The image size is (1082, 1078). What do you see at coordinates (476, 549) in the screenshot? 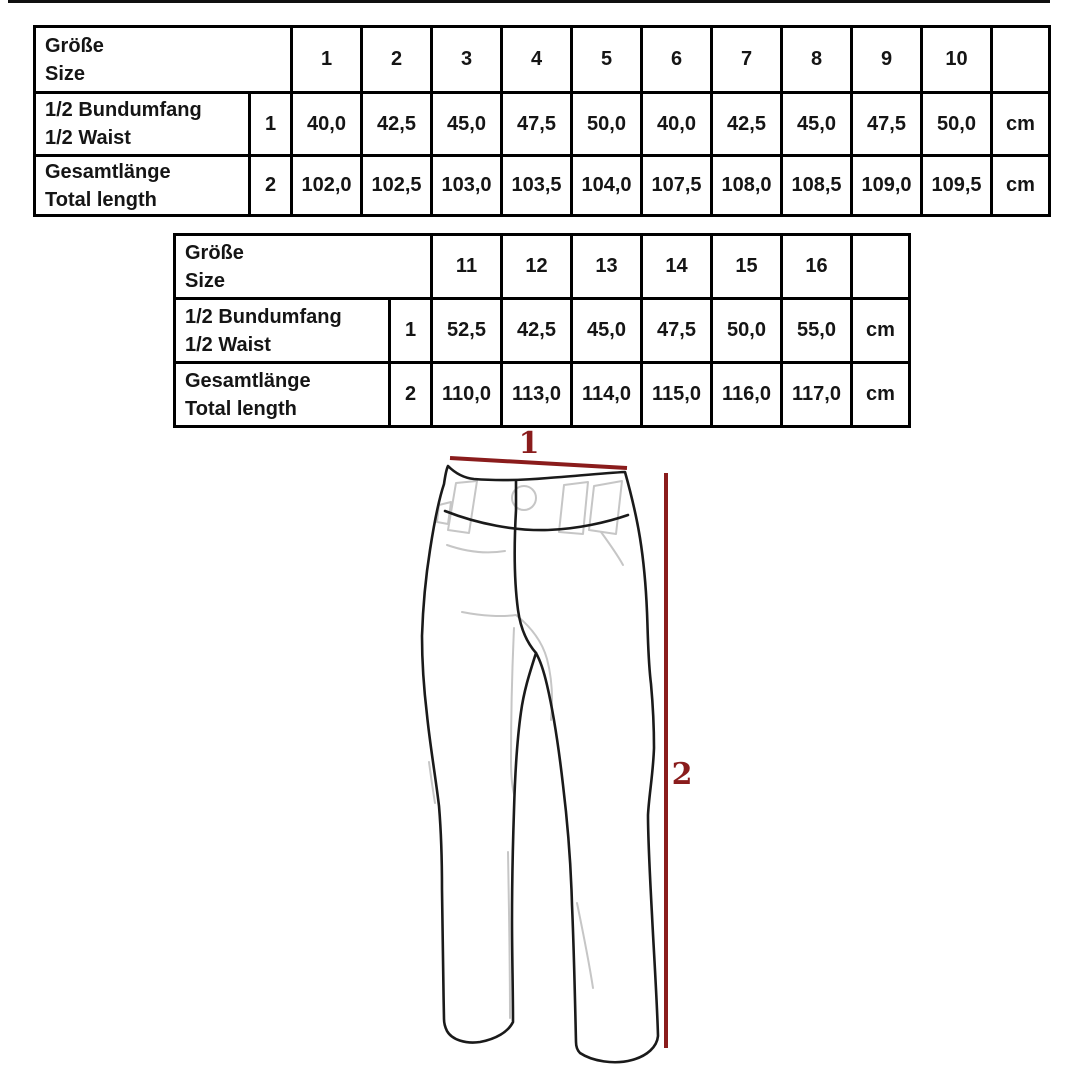
I see `hip-crease-left` at bounding box center [476, 549].